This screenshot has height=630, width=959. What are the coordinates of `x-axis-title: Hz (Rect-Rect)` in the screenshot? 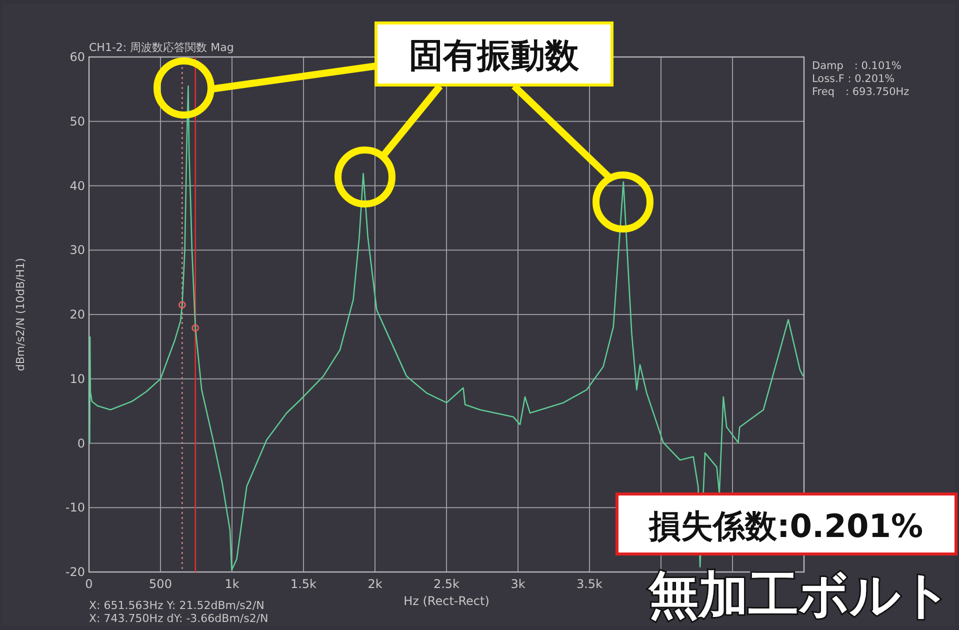 It's located at (447, 601).